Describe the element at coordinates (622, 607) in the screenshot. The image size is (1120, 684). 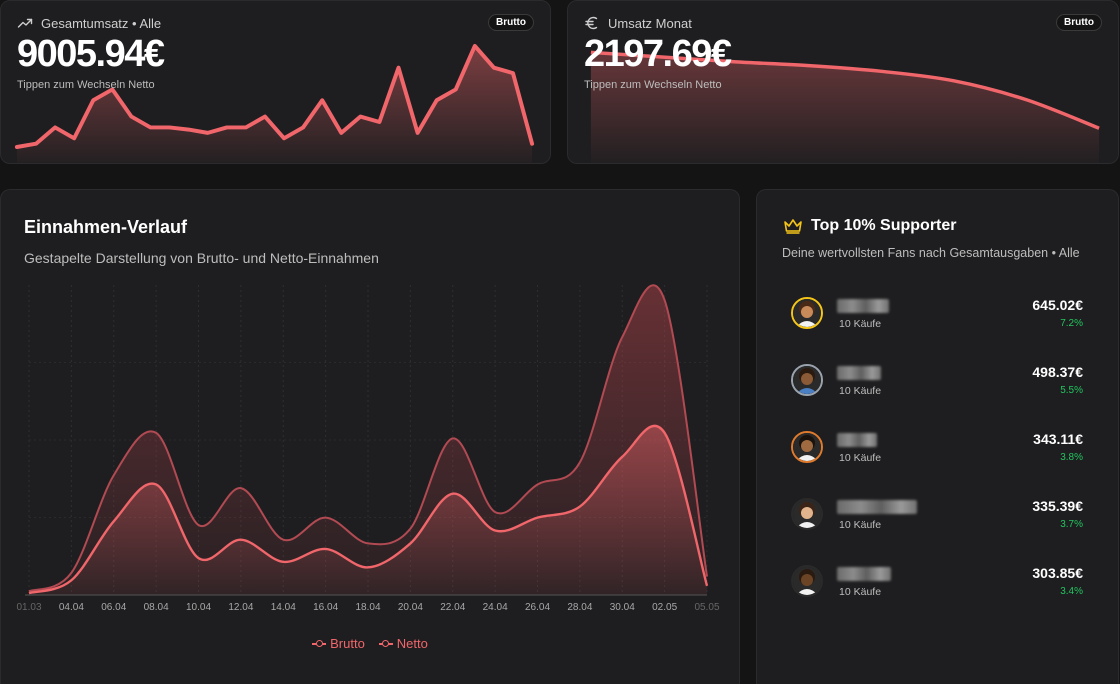
I see `x-tick-label: 30.04` at that location.